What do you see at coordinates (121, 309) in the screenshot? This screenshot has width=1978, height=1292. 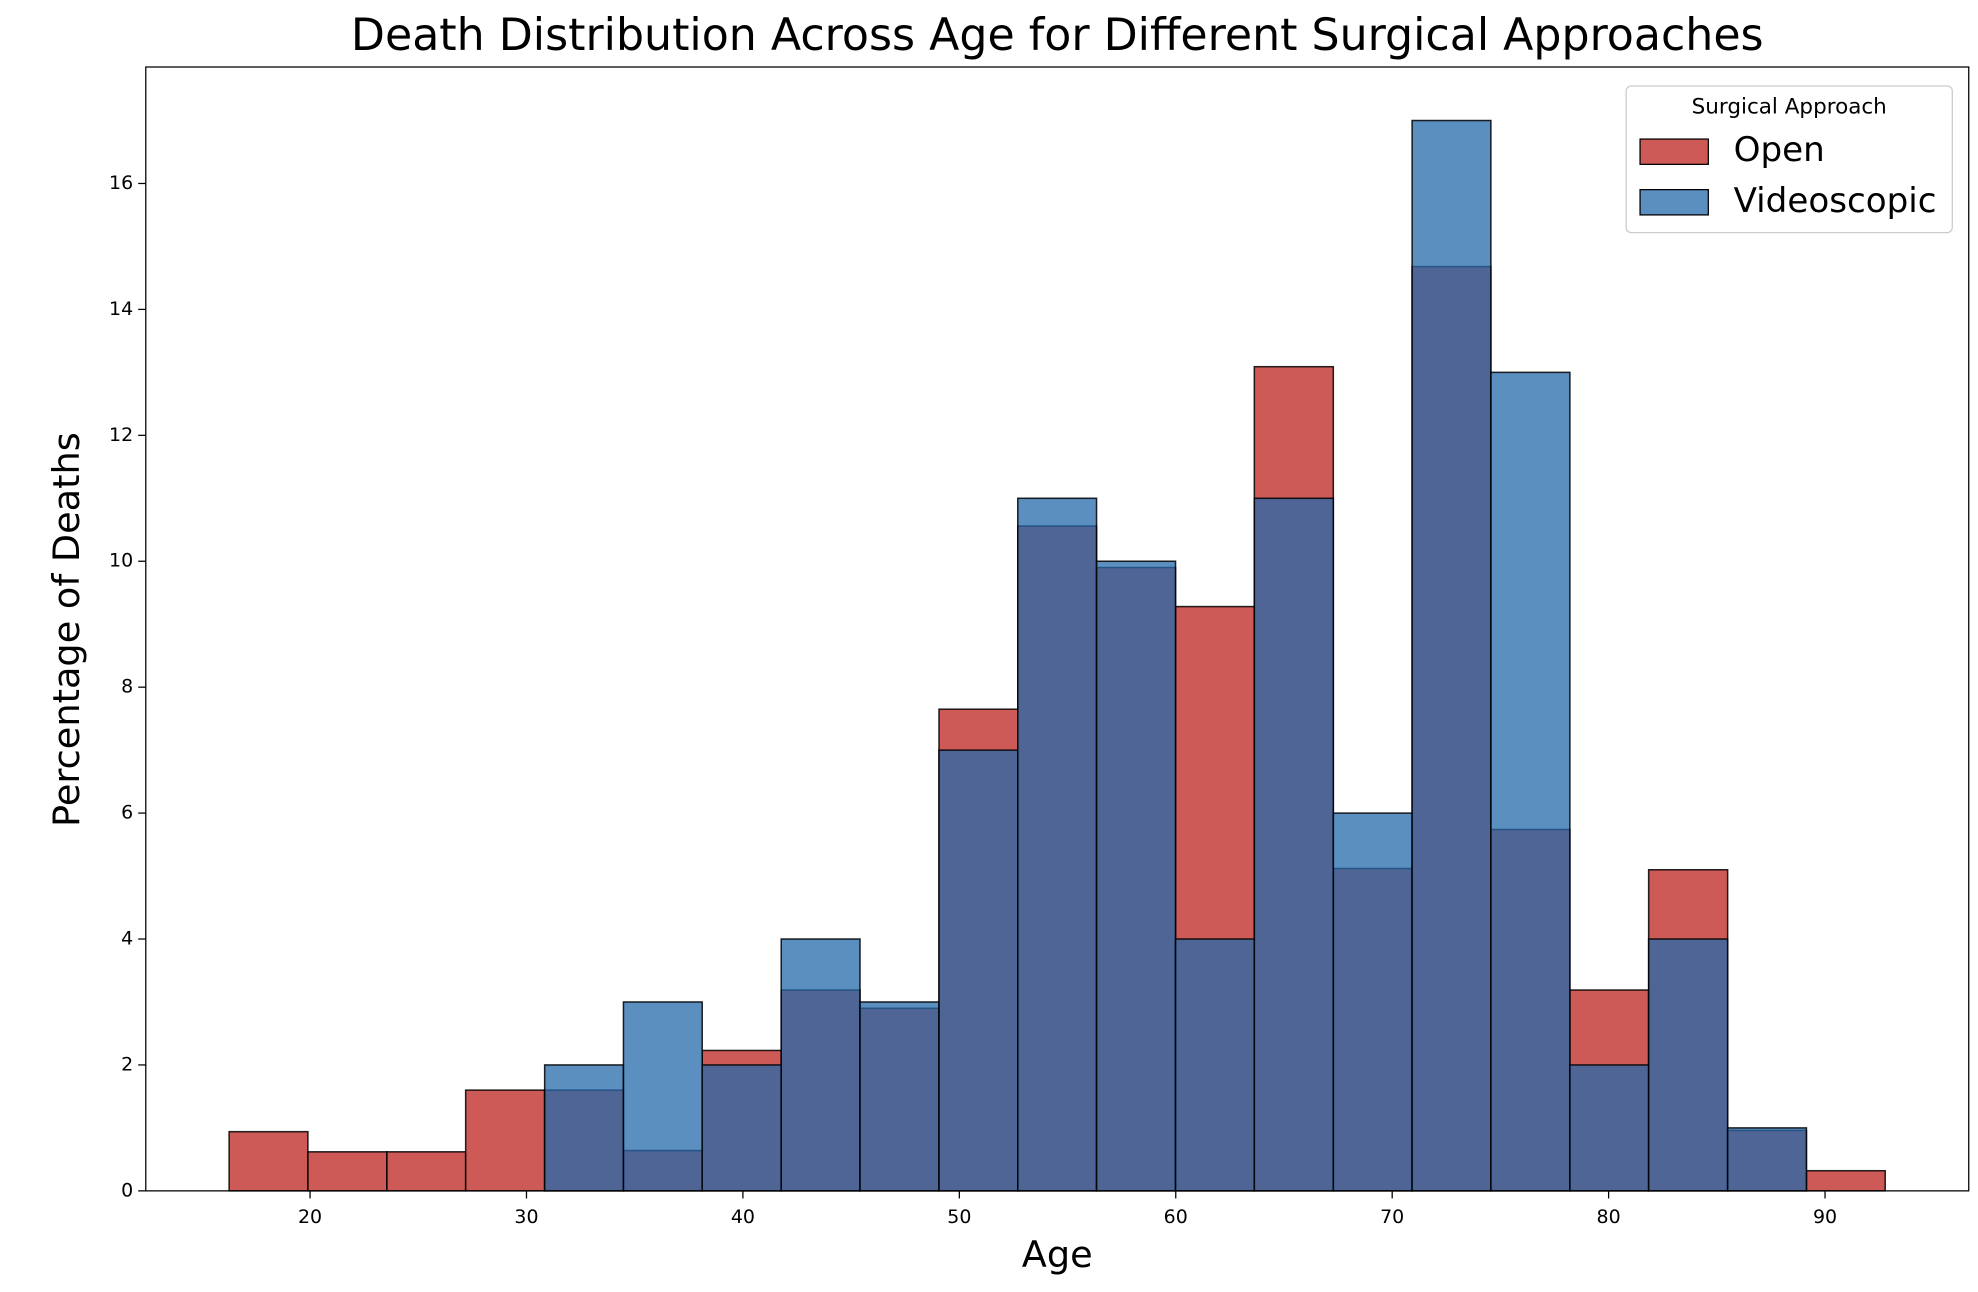 I see `y-tick-label: 14` at bounding box center [121, 309].